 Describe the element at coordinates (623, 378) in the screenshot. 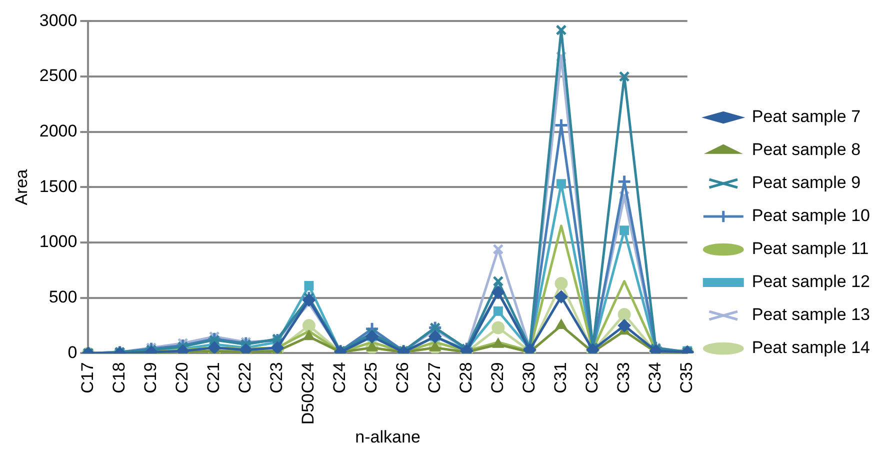

I see `x-tick-label: C33` at that location.